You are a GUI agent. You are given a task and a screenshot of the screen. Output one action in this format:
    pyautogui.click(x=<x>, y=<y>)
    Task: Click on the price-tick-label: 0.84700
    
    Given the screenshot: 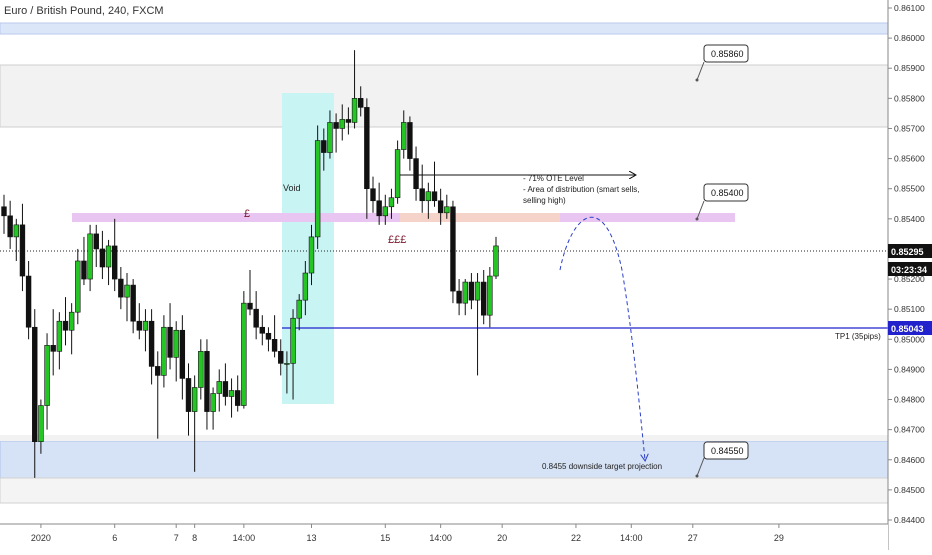 What is the action you would take?
    pyautogui.click(x=909, y=430)
    